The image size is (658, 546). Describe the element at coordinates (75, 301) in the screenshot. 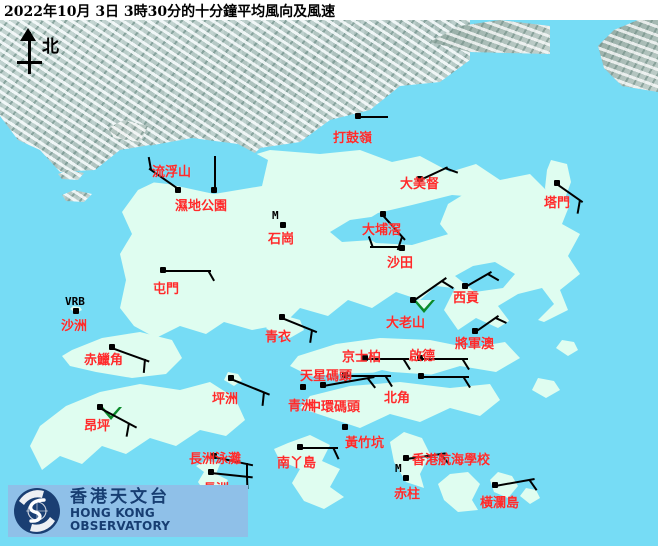

I see `station-wind-flag: VRB` at that location.